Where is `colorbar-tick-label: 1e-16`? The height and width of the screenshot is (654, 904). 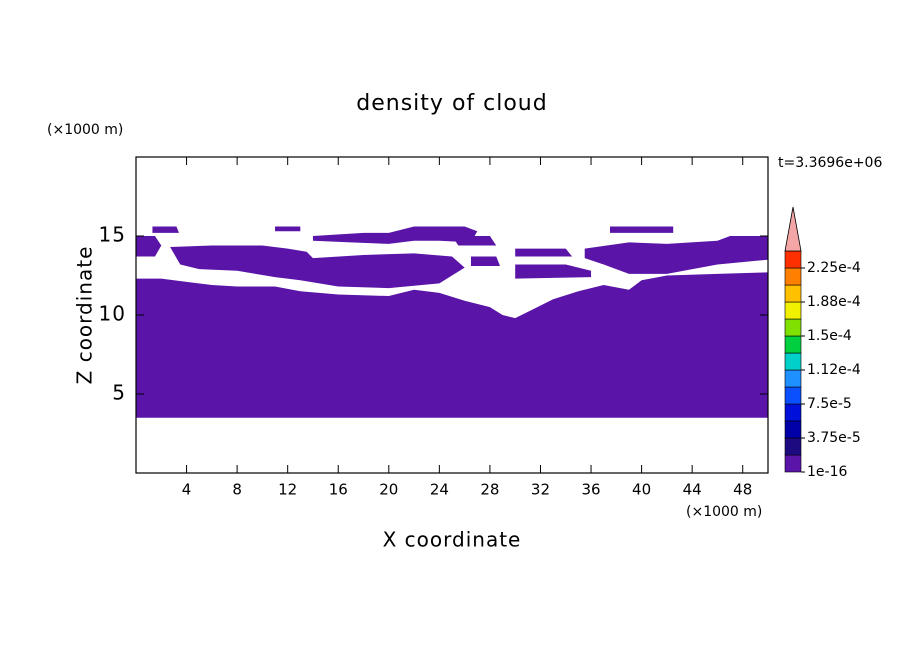
colorbar-tick-label: 1e-16 is located at coordinates (827, 472).